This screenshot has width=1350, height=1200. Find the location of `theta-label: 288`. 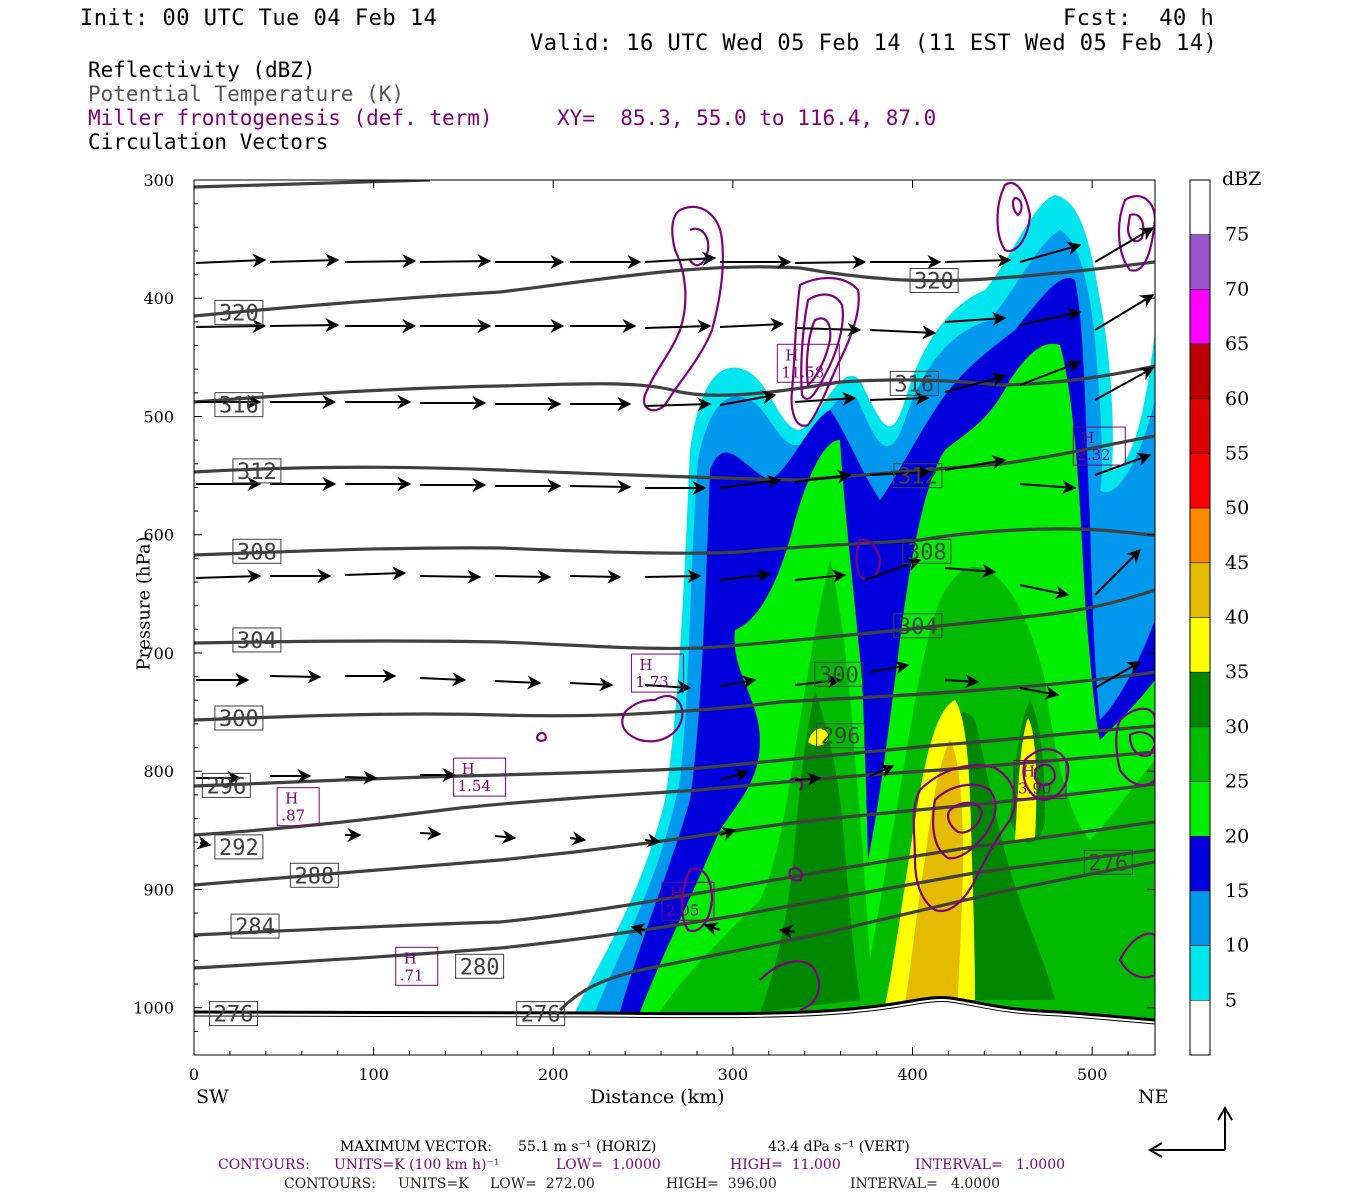

theta-label: 288 is located at coordinates (314, 876).